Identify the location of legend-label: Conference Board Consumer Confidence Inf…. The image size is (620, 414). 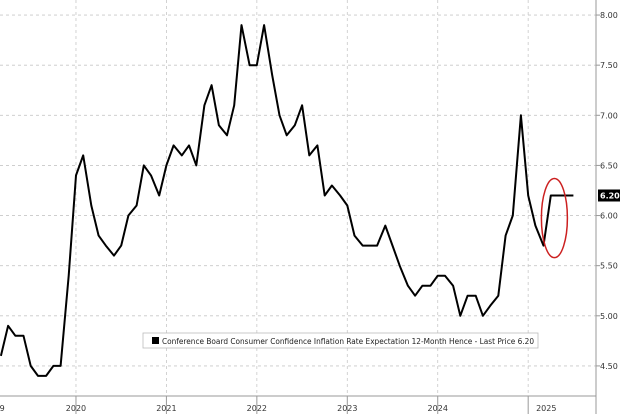
(348, 341).